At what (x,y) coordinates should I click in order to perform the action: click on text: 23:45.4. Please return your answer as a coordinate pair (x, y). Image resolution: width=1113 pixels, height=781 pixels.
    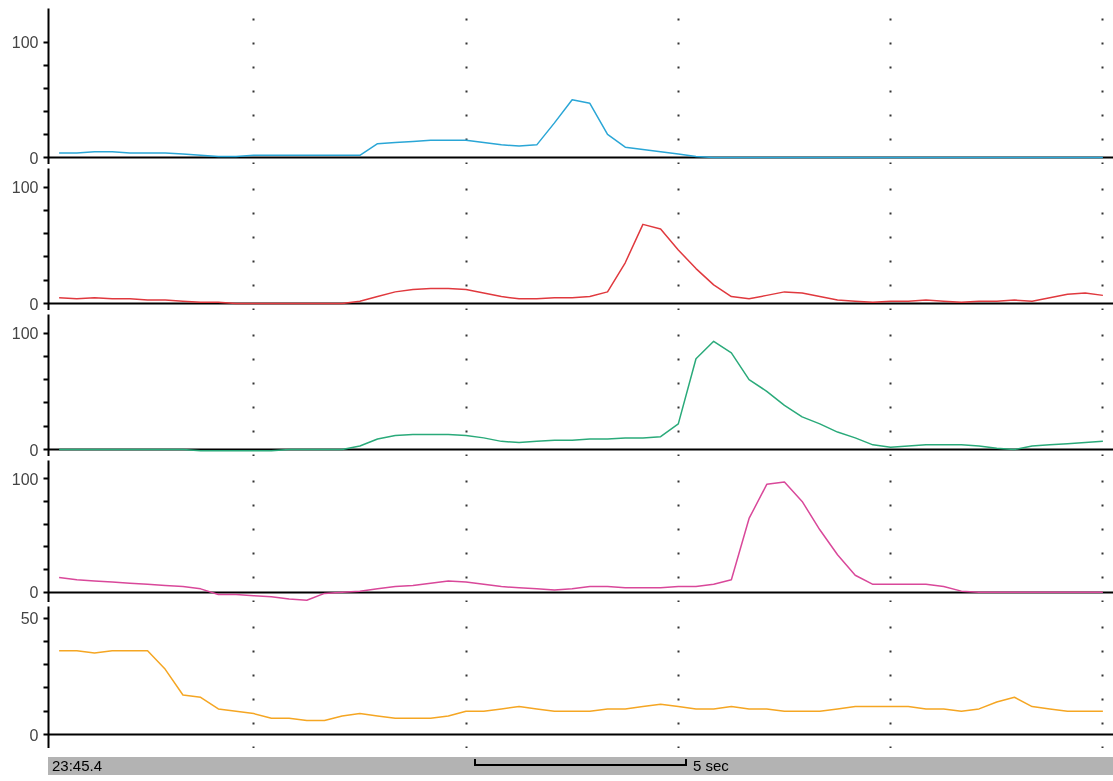
    Looking at the image, I should click on (77, 766).